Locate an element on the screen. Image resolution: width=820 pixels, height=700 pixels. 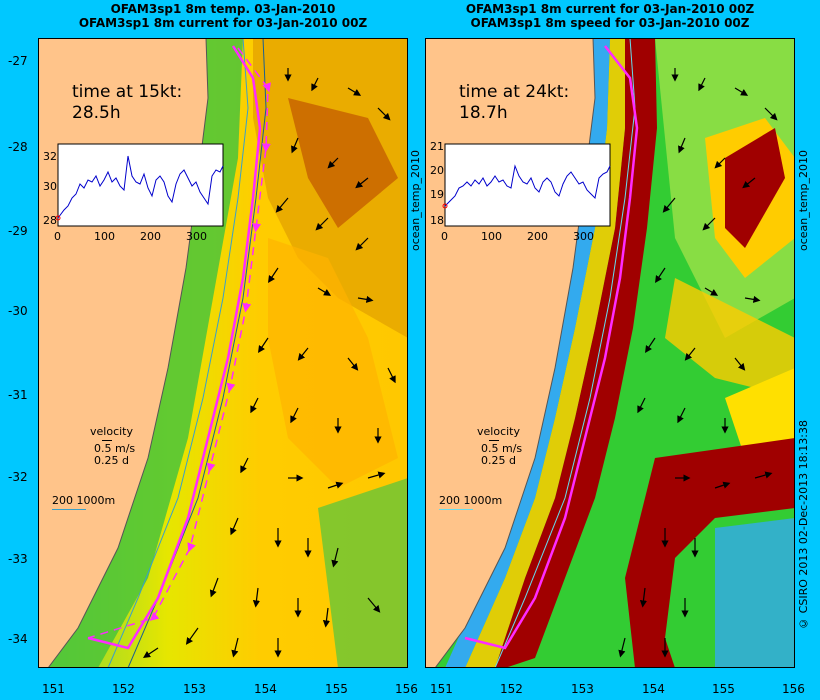
eddy-jet is located at coordinates (755, 188).